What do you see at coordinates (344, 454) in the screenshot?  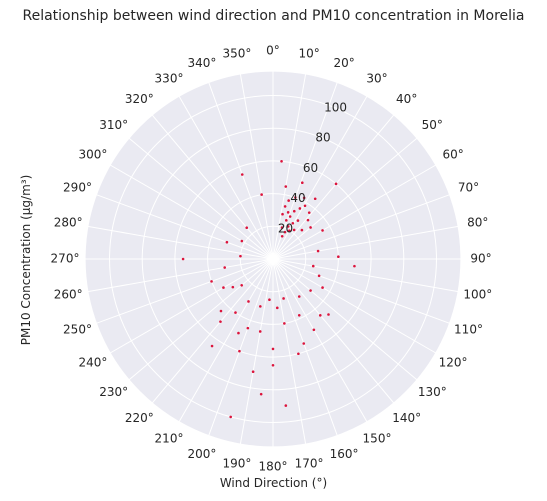 I see `theta-tick-label: 160°` at bounding box center [344, 454].